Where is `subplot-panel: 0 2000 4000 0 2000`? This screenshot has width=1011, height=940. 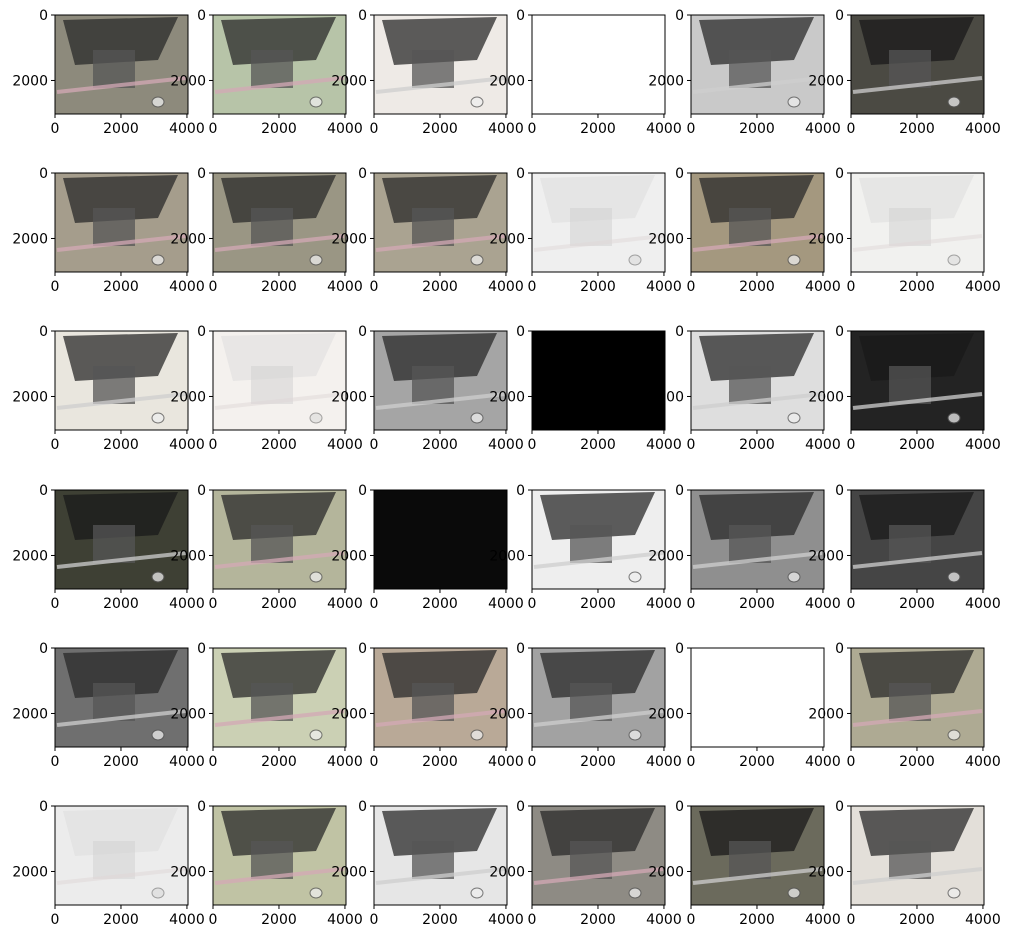
subplot-panel: 0 2000 4000 0 2000 is located at coordinates (108, 863).